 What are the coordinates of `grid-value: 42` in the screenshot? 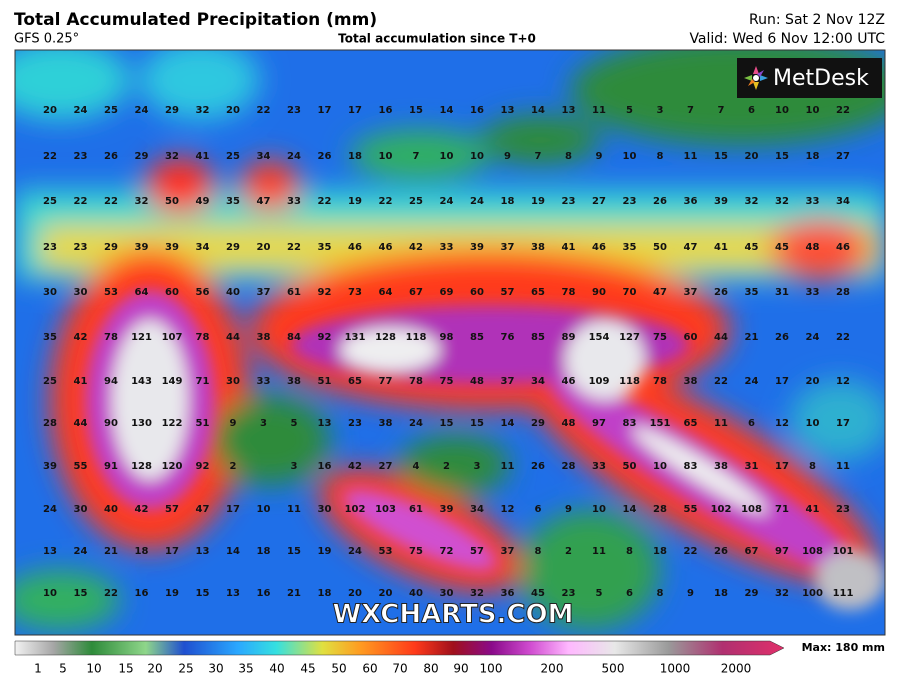 It's located at (355, 466).